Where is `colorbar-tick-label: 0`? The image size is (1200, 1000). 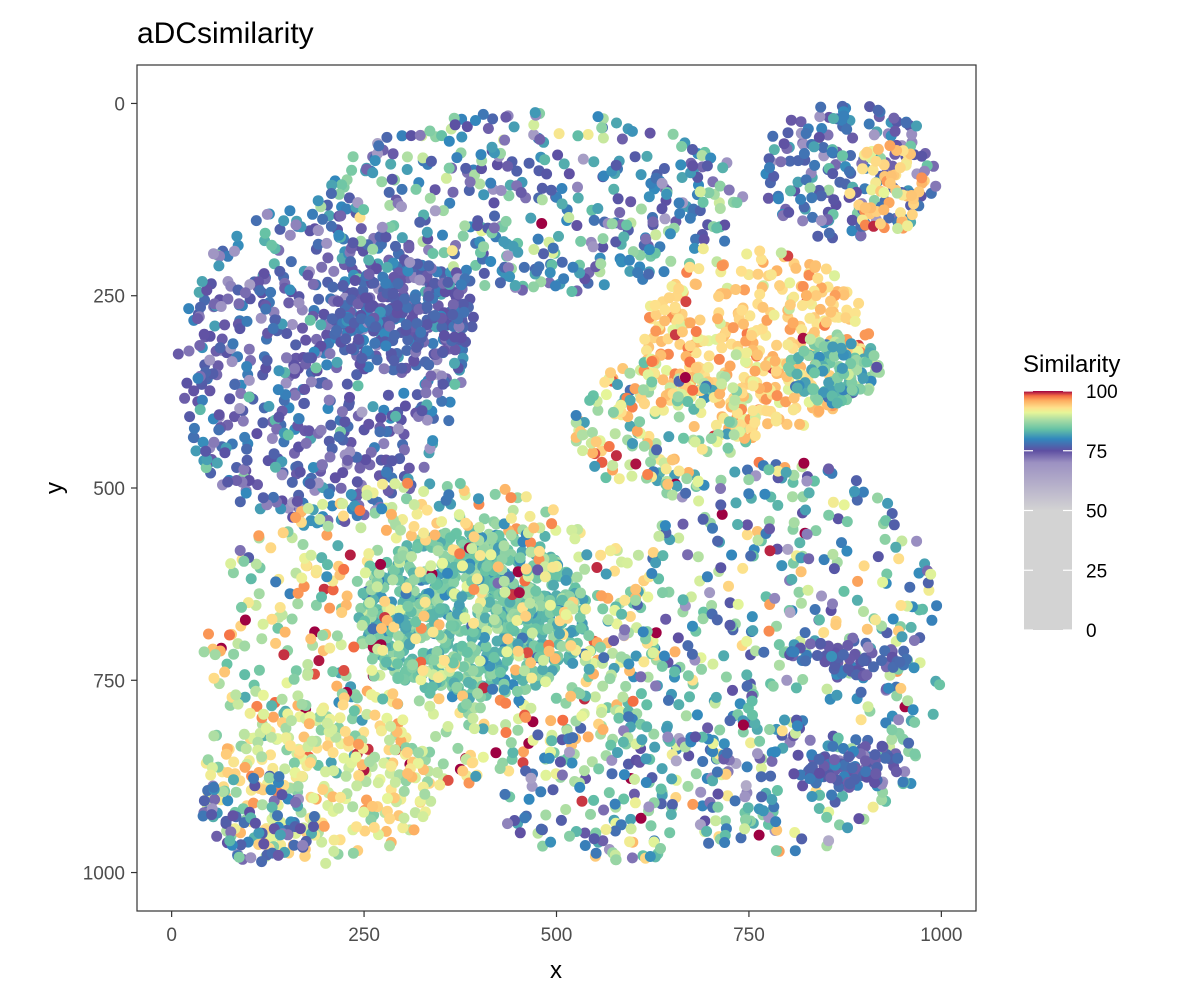 colorbar-tick-label: 0 is located at coordinates (1091, 631).